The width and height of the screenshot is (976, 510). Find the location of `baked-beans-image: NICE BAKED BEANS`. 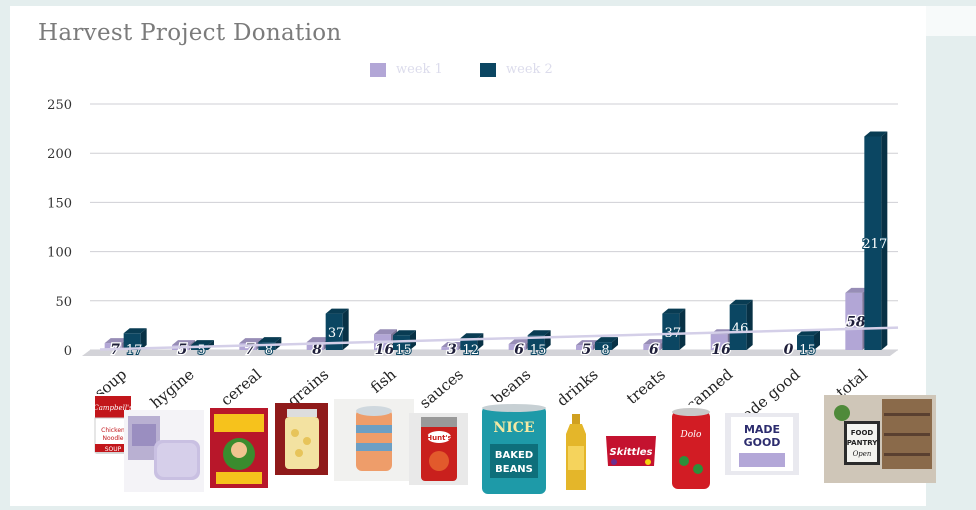

baked-beans-image: NICE BAKED BEANS is located at coordinates (514, 450).